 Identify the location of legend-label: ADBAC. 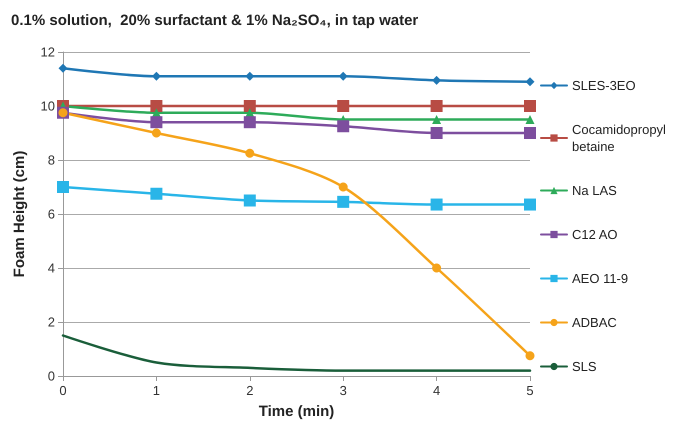
(594, 322).